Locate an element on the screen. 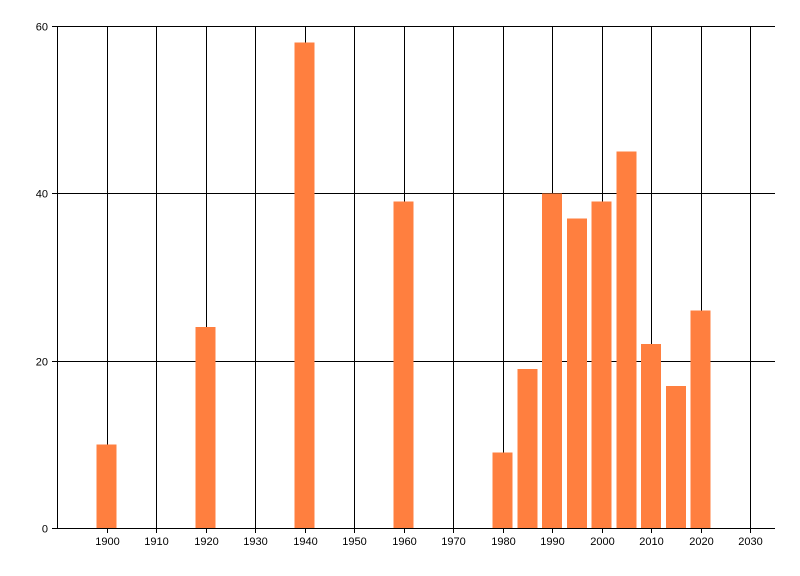  y-tick-label: 40 is located at coordinates (42, 195).